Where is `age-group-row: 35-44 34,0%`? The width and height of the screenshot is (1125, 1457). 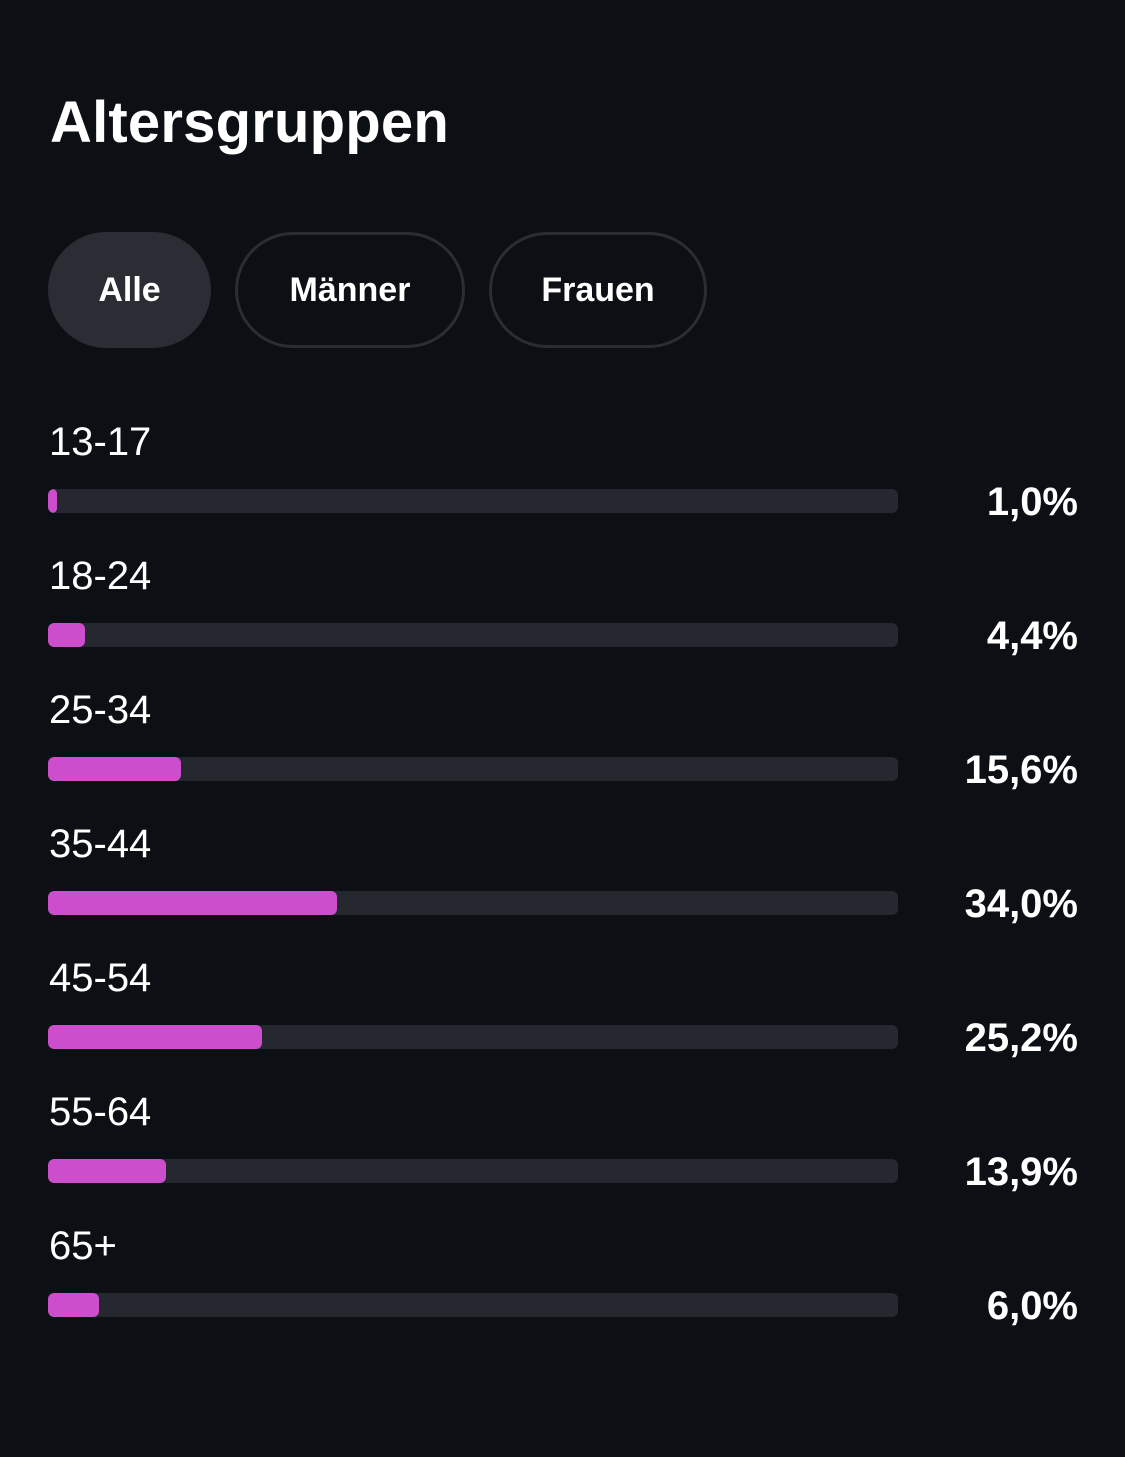 age-group-row: 35-44 34,0% is located at coordinates (563, 883).